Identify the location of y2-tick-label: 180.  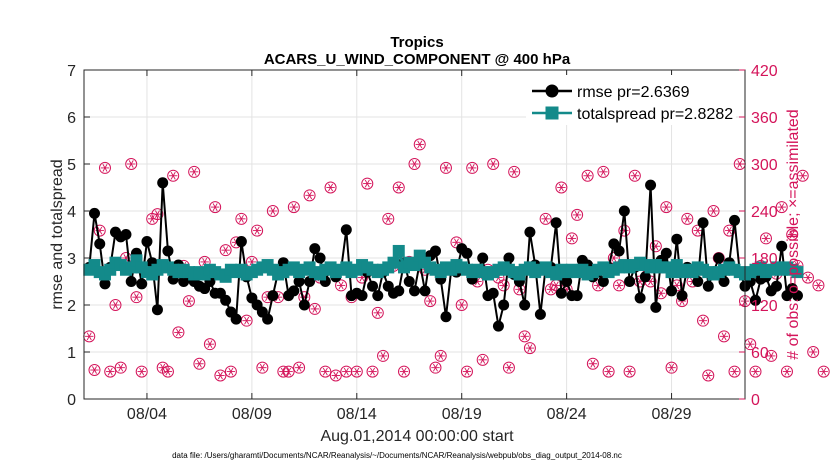
(764, 259).